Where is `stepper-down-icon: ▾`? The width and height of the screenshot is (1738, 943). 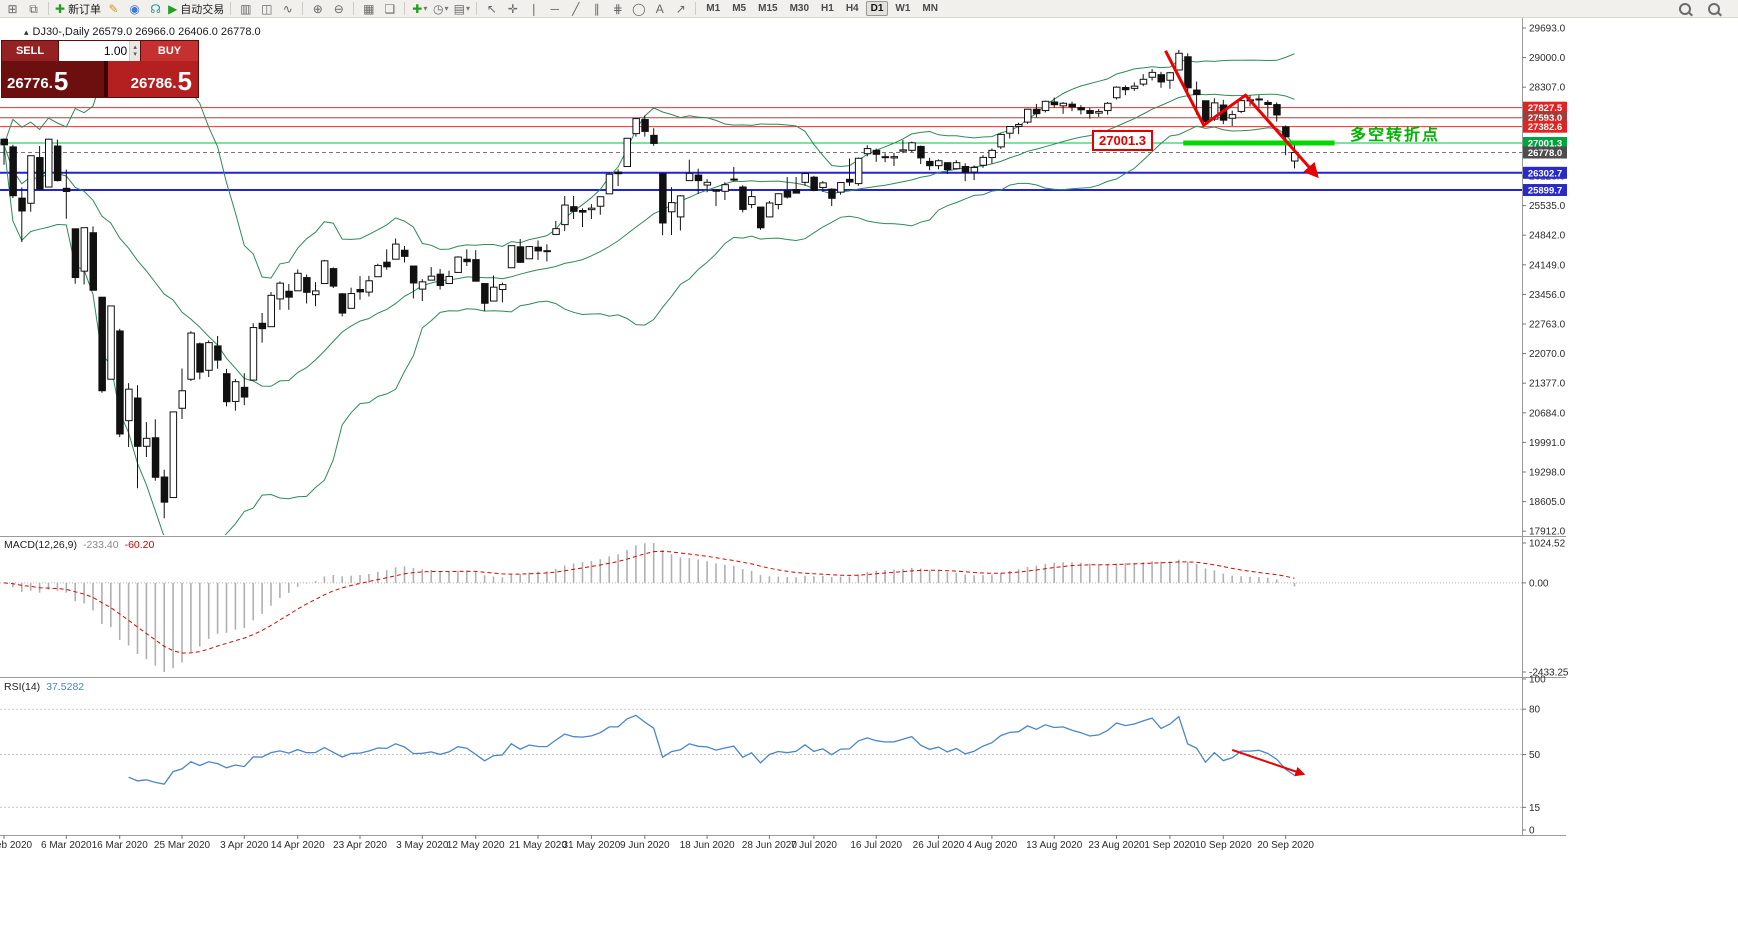
stepper-down-icon: ▾ is located at coordinates (135, 54).